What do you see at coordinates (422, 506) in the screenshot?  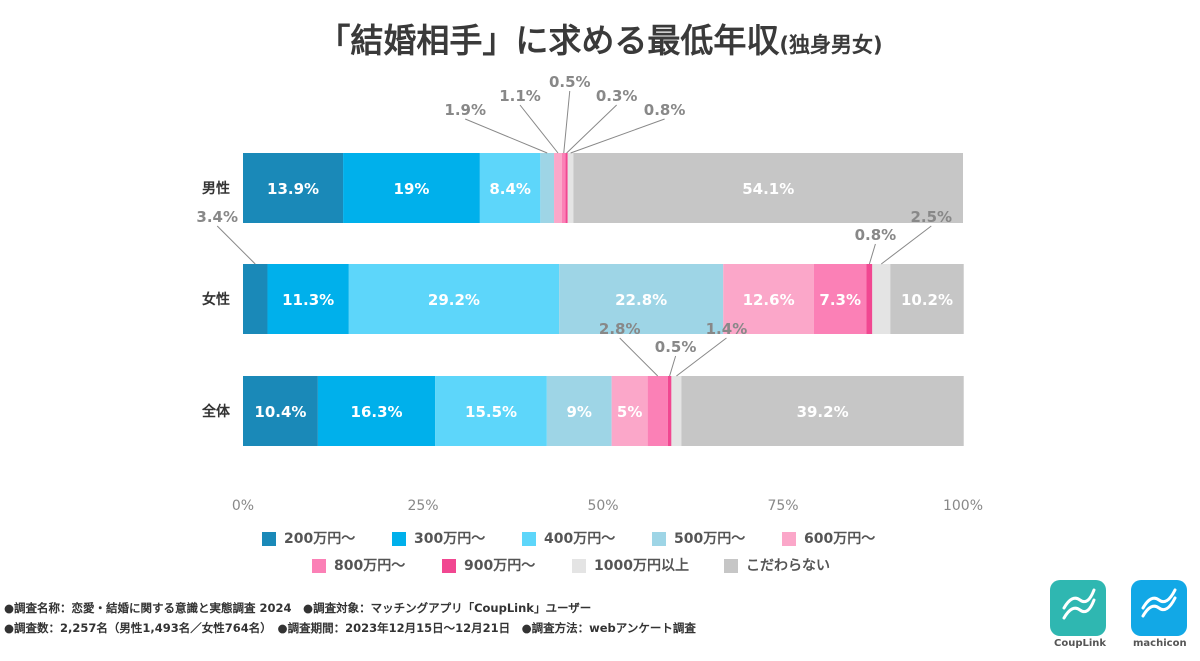 I see `x-tick-label: 25%` at bounding box center [422, 506].